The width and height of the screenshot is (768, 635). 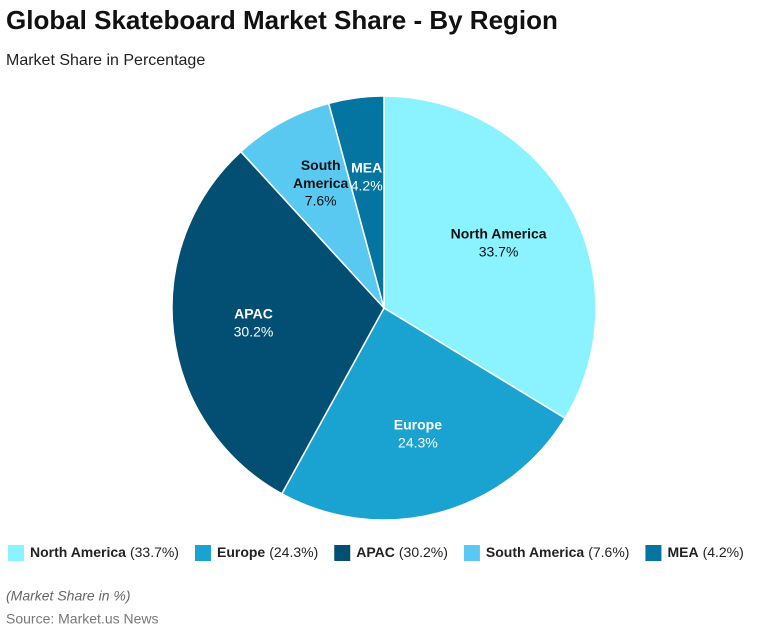 I want to click on slice-label: APAC, so click(x=253, y=313).